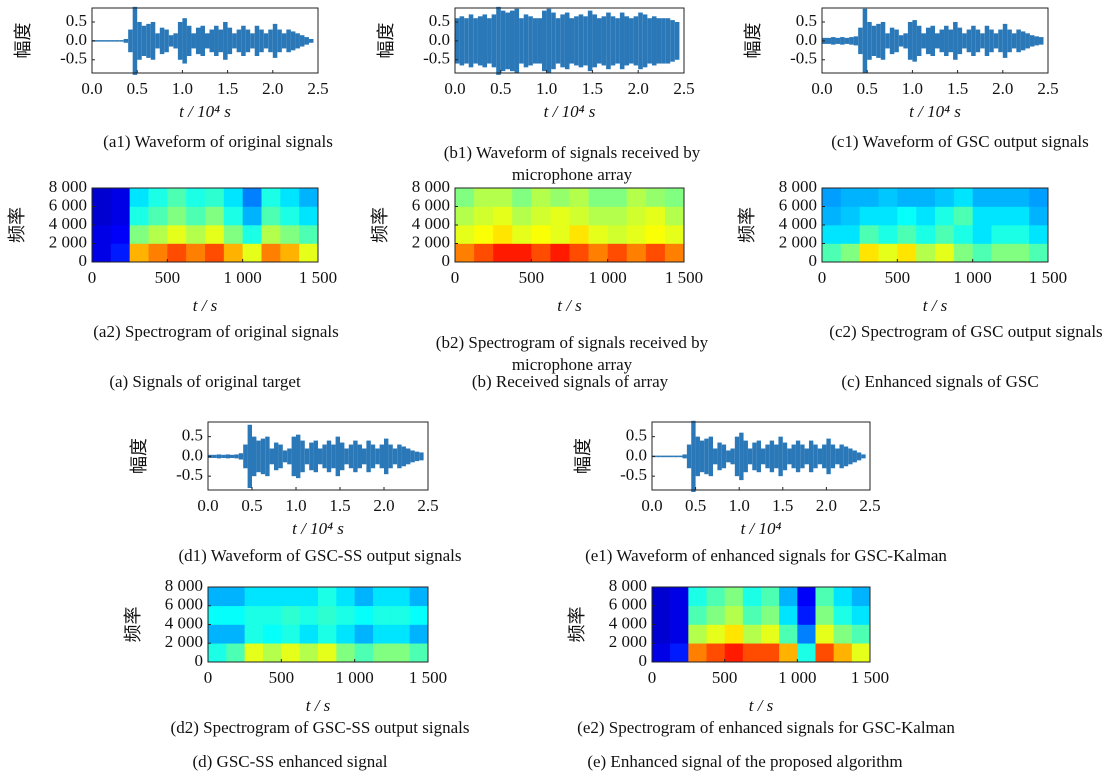 This screenshot has width=1118, height=777. Describe the element at coordinates (272, 88) in the screenshot. I see `x-tick-label: 2.0` at that location.